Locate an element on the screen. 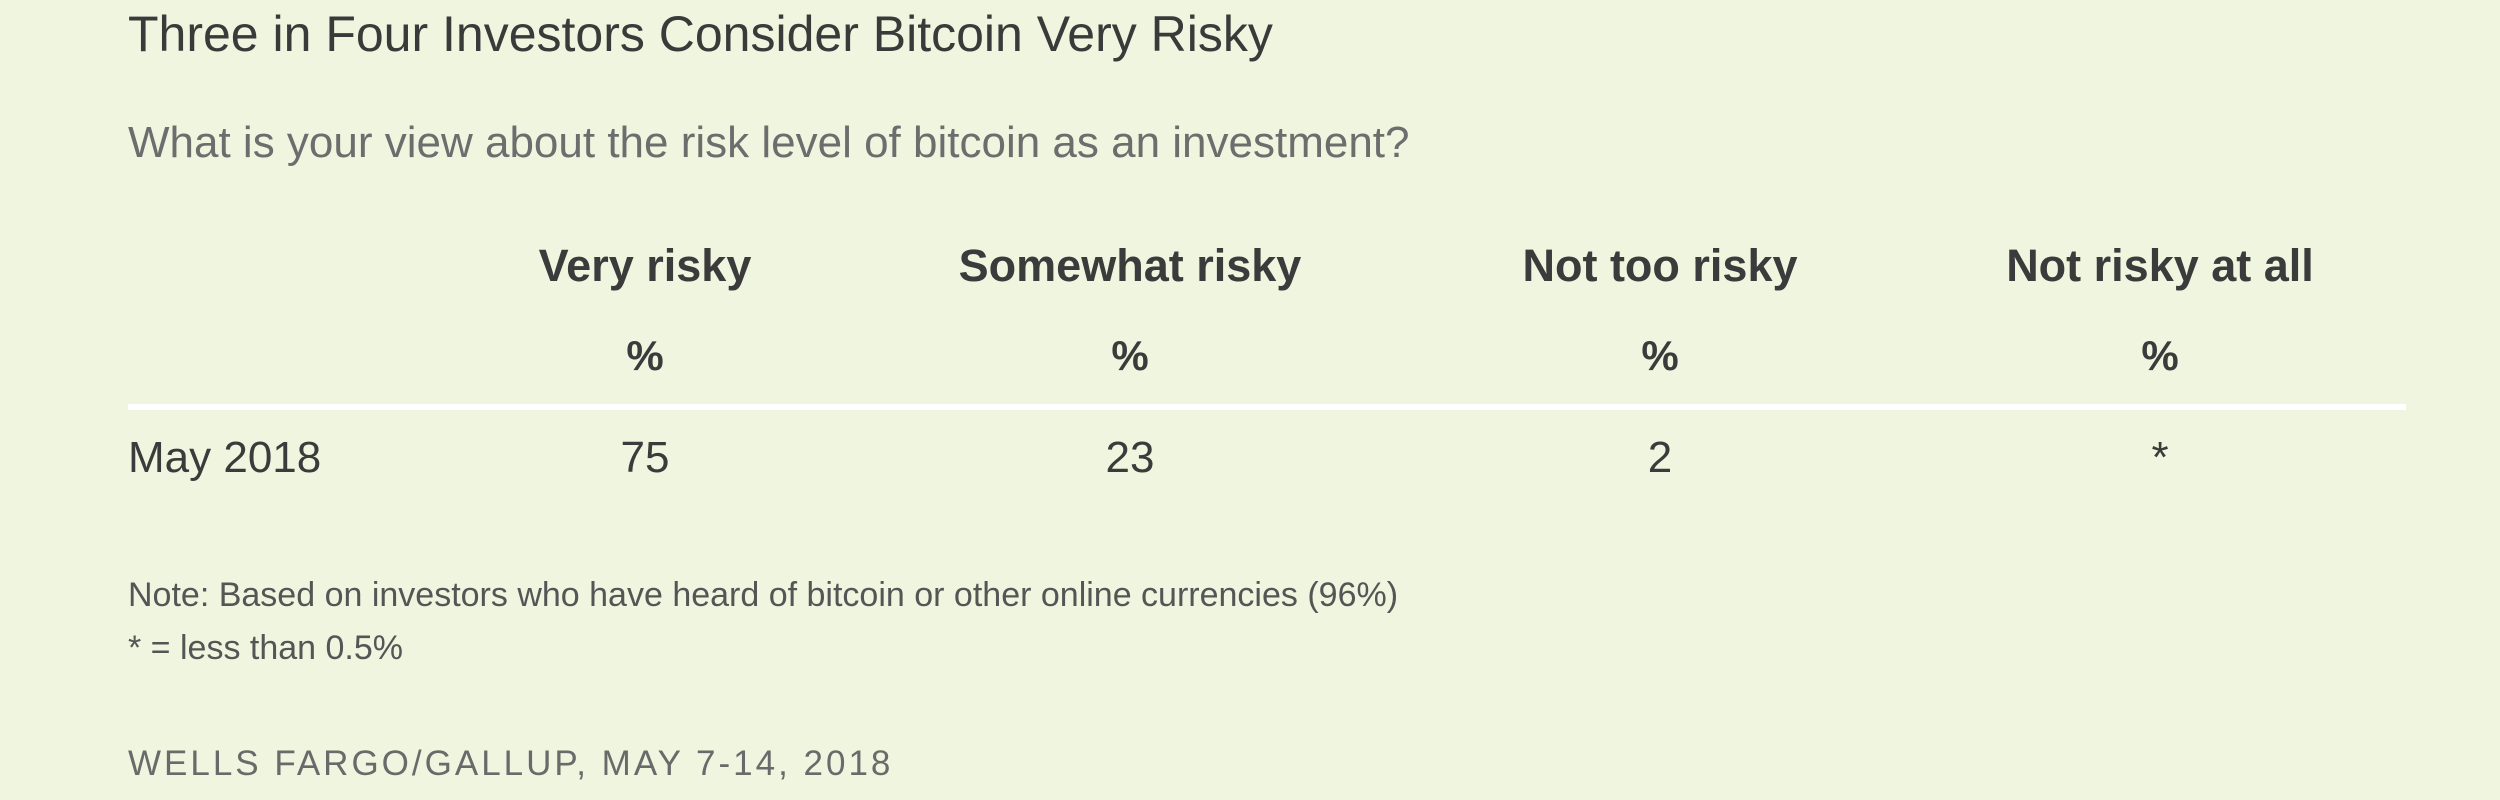 The width and height of the screenshot is (2500, 800). source-credit: WELLS FARGO/GALLUP, MAY 7-14, 2018 is located at coordinates (511, 763).